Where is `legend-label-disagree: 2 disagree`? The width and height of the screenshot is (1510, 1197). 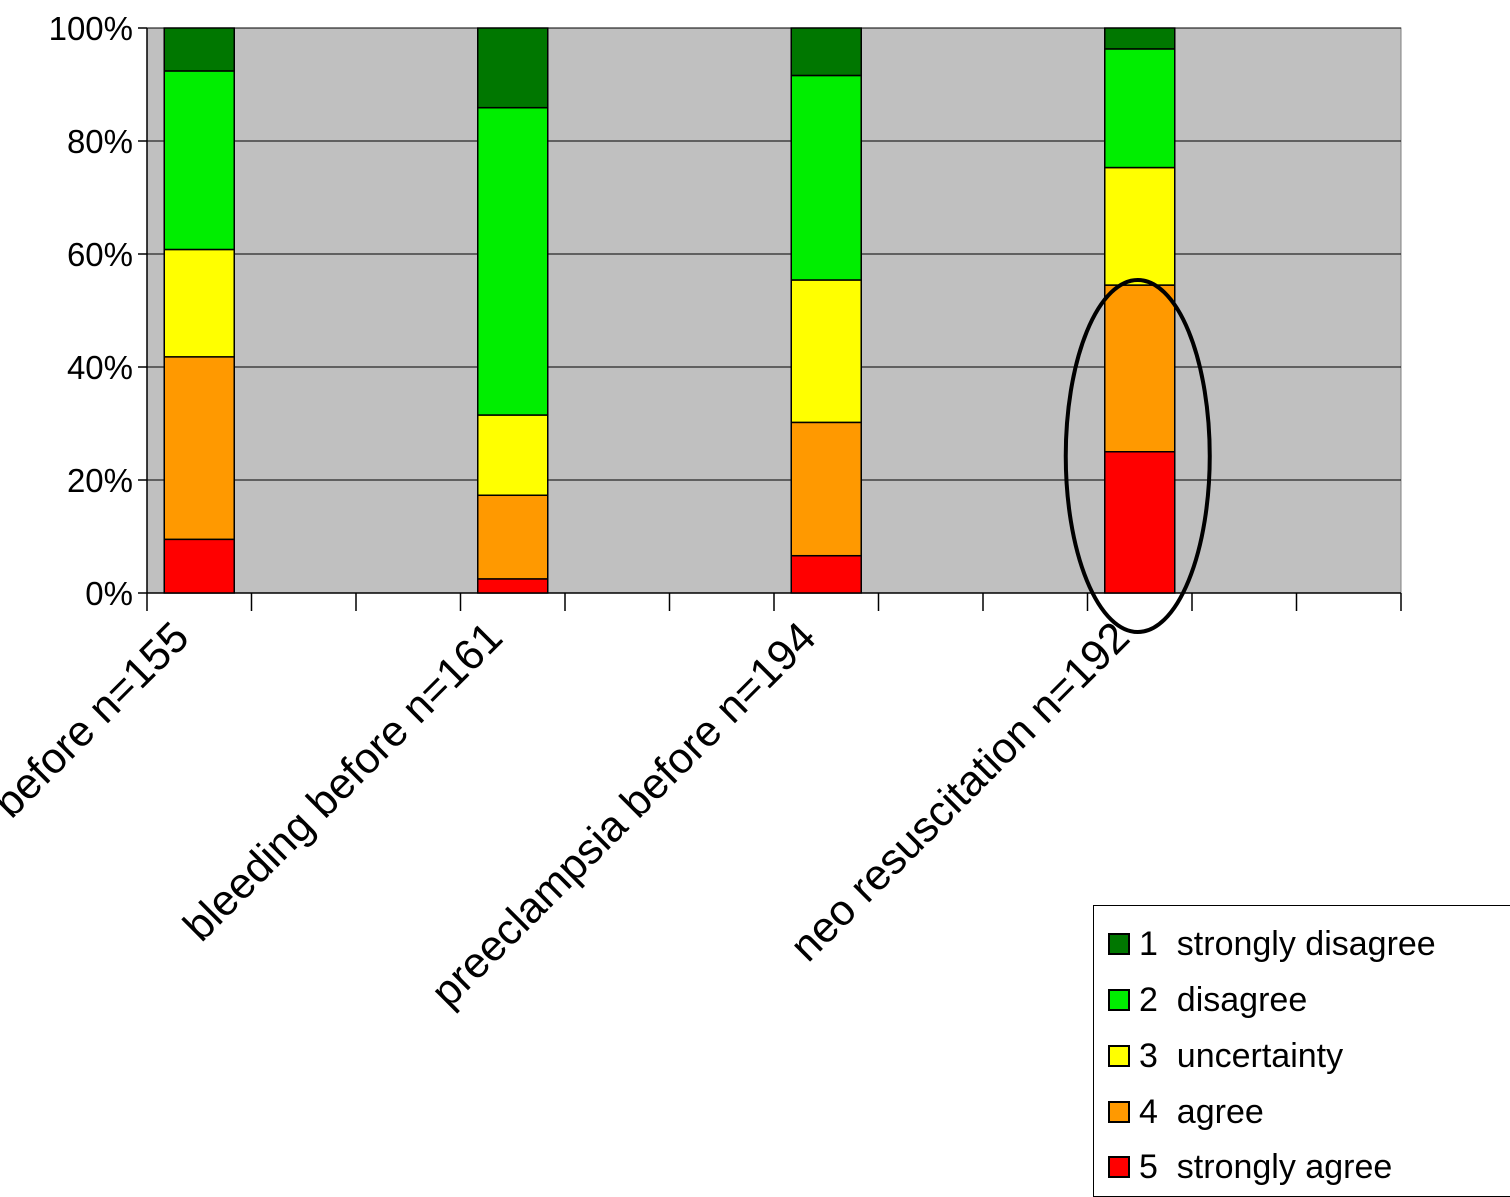
legend-label-disagree: 2 disagree is located at coordinates (1223, 999).